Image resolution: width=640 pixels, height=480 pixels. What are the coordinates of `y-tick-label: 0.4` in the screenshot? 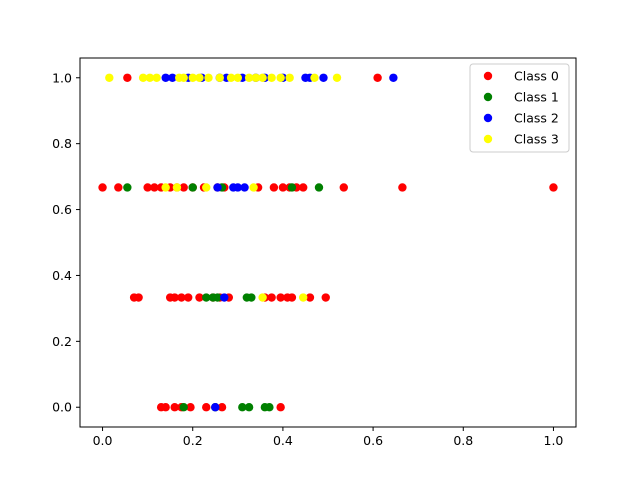 It's located at (62, 275).